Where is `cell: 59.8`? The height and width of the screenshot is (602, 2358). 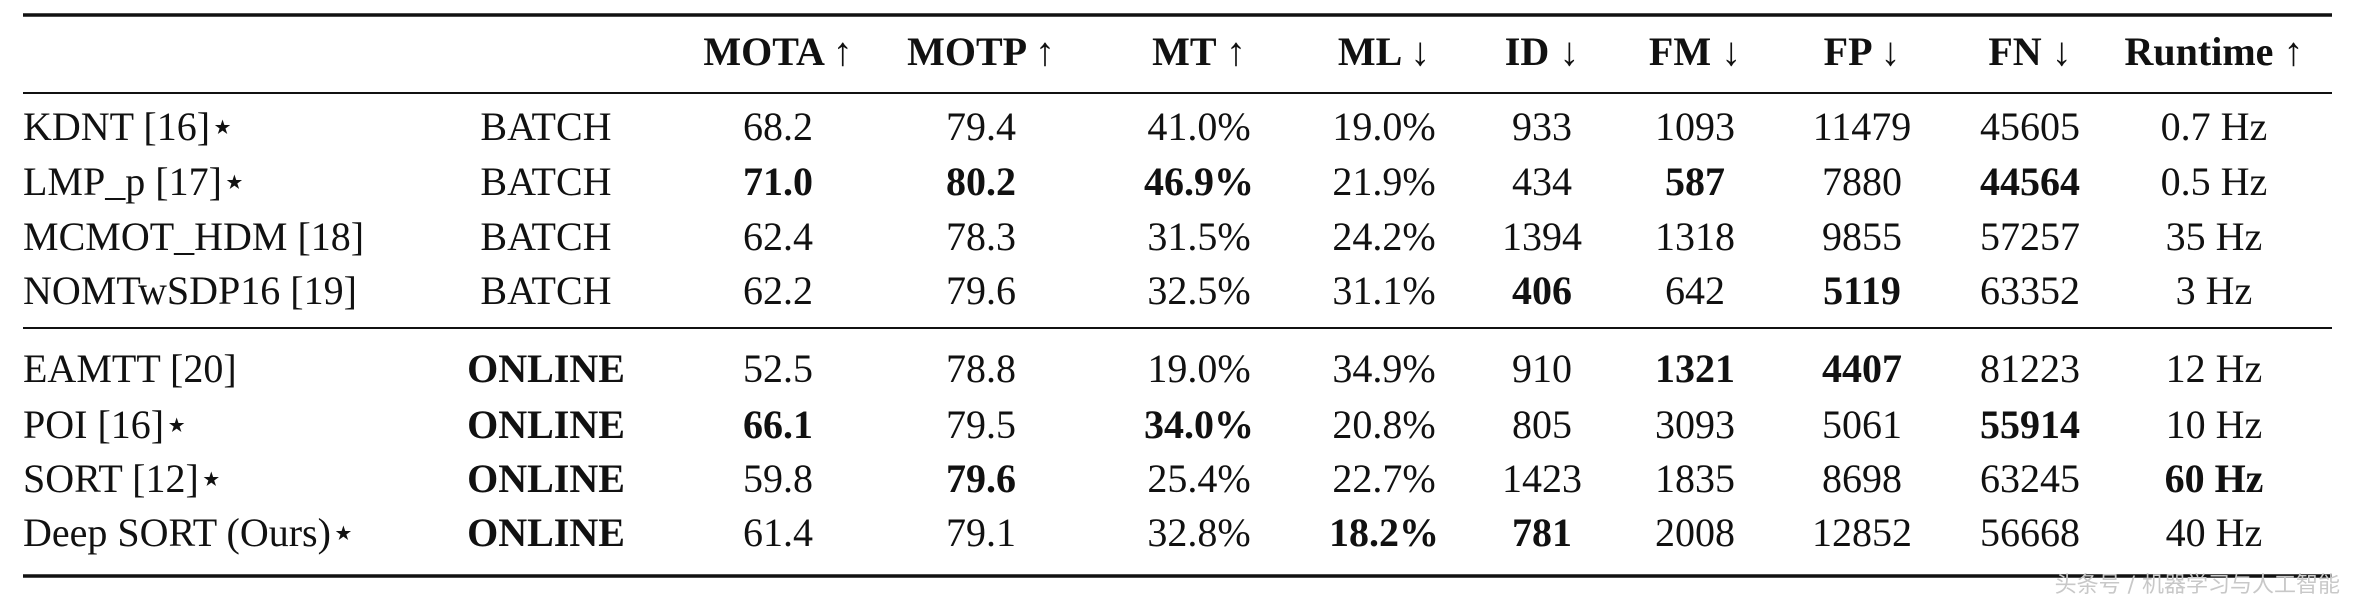 cell: 59.8 is located at coordinates (778, 478).